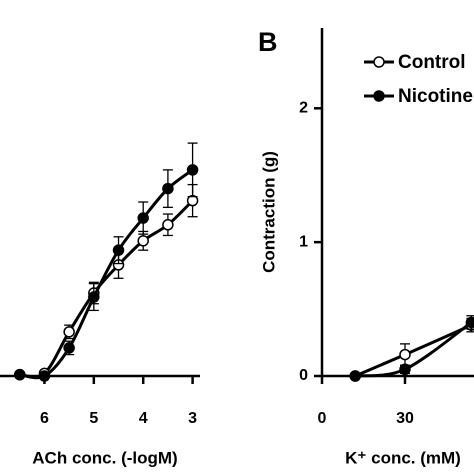 This screenshot has width=474, height=474. What do you see at coordinates (268, 42) in the screenshot?
I see `panel-label: B` at bounding box center [268, 42].